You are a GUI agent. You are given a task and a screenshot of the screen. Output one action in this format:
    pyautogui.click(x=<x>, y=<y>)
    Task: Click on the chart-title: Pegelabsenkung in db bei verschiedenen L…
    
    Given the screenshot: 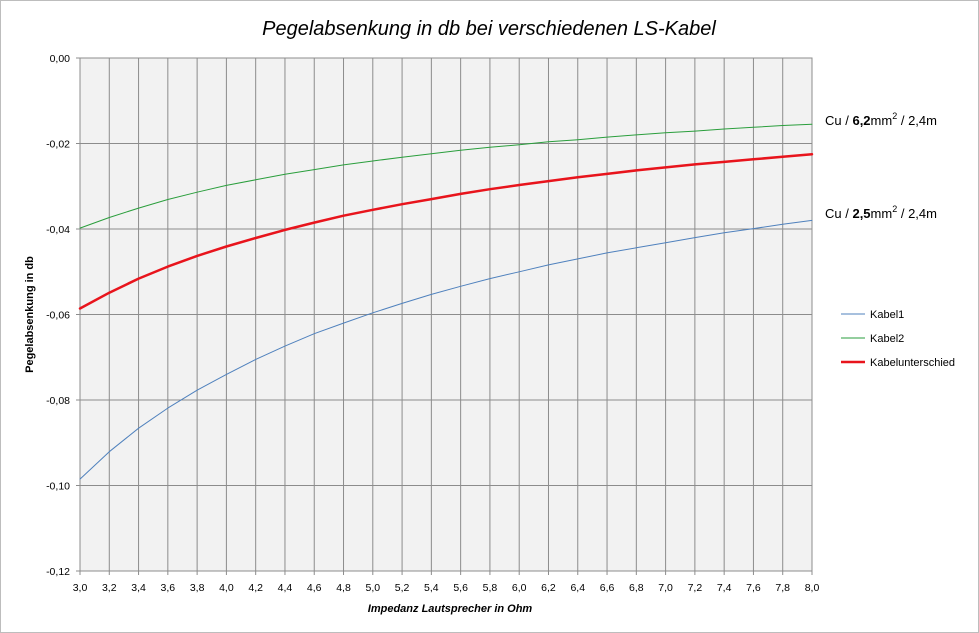 What is the action you would take?
    pyautogui.click(x=489, y=29)
    